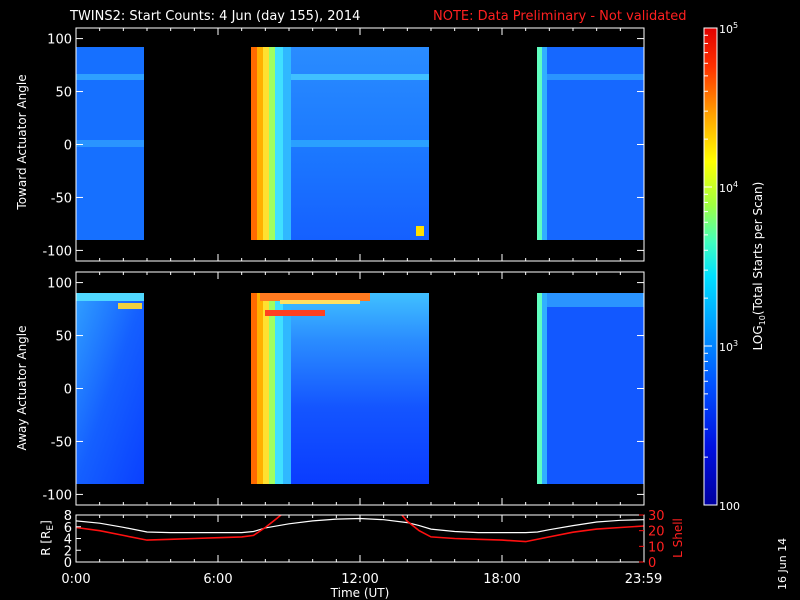 The width and height of the screenshot is (800, 600). I want to click on orbit-ytick-label: 2, so click(68, 551).